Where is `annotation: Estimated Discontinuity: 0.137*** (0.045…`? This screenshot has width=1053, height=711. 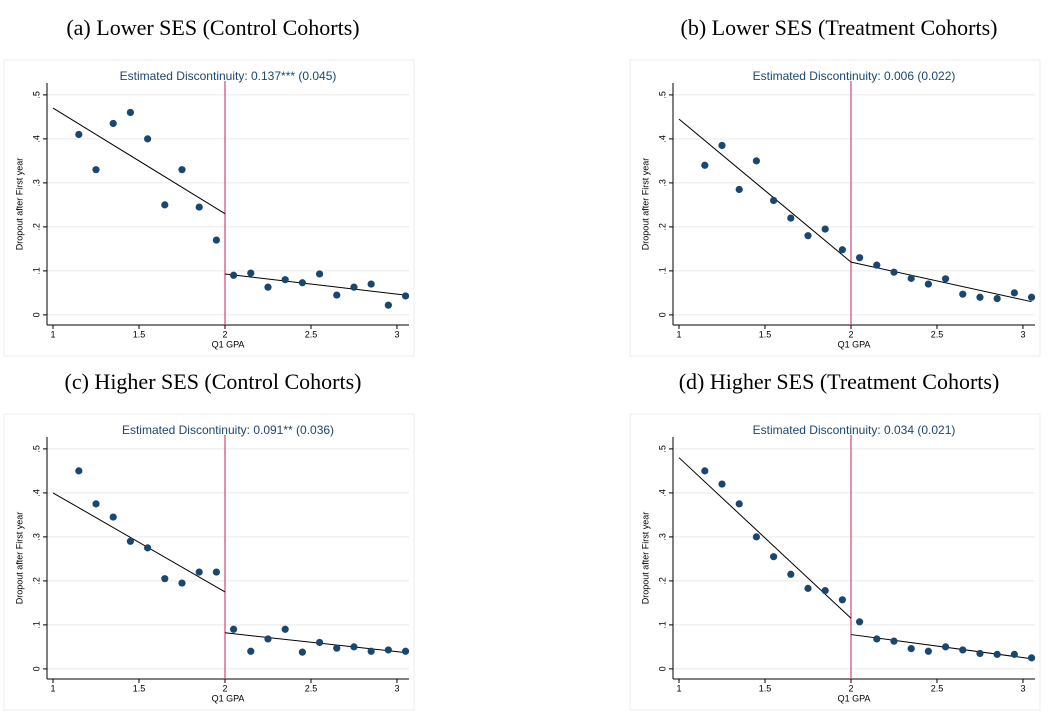
annotation: Estimated Discontinuity: 0.137*** (0.045… is located at coordinates (228, 76).